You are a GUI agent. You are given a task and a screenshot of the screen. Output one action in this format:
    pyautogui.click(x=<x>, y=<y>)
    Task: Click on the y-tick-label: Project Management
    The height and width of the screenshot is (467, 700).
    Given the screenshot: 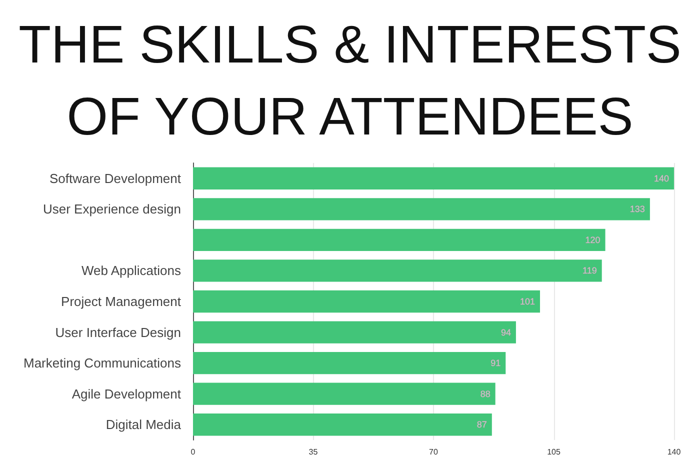 What is the action you would take?
    pyautogui.click(x=121, y=301)
    